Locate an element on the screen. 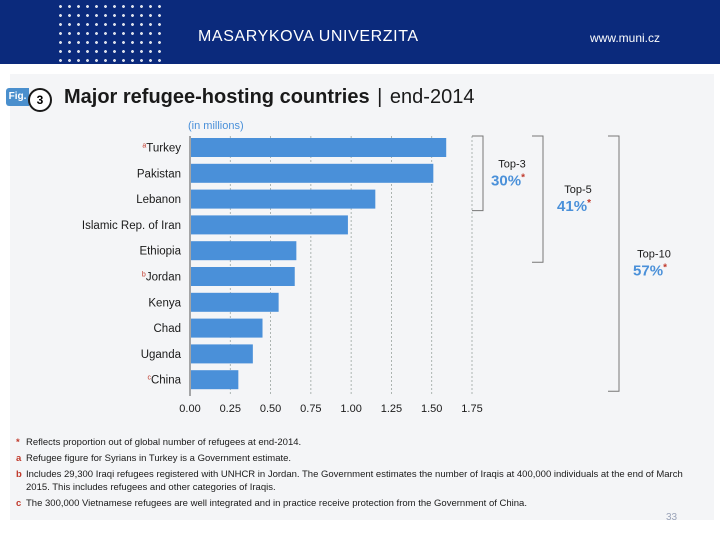 The height and width of the screenshot is (540, 720). bracket-label: Top-5 is located at coordinates (578, 190).